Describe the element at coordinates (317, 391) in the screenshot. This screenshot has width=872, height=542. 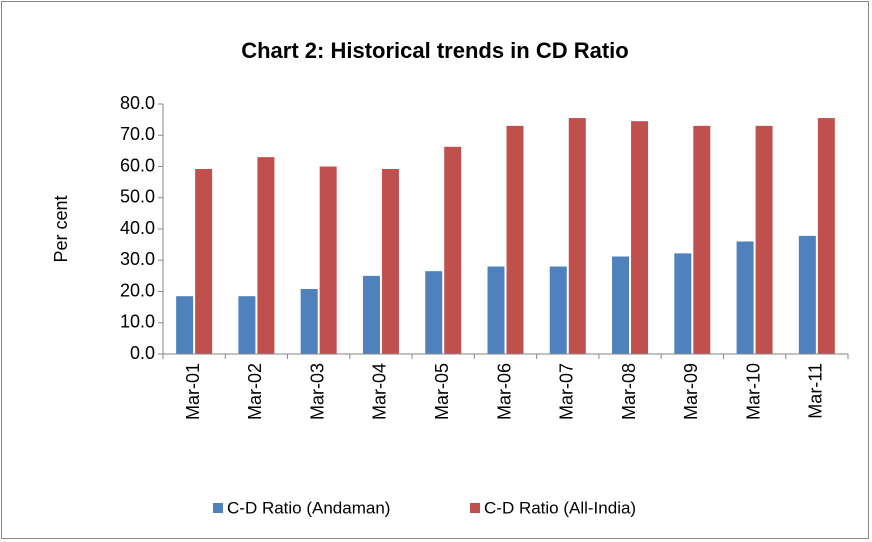
I see `x-tick-label: Mar-03` at that location.